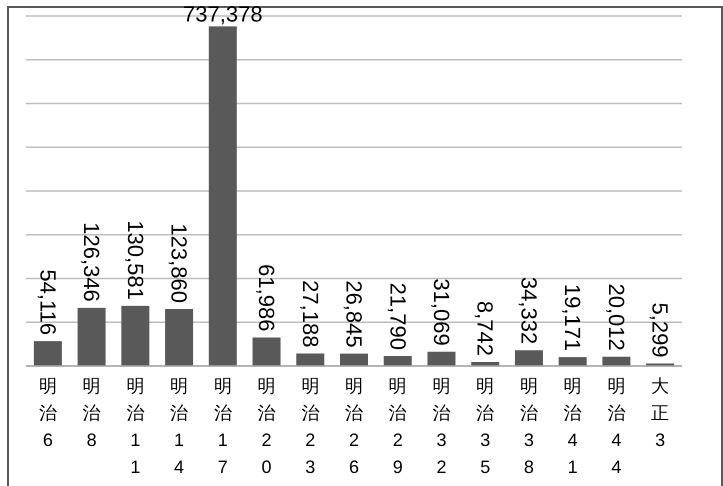  Describe the element at coordinates (354, 426) in the screenshot. I see `x-tick-label: 明治26` at that location.